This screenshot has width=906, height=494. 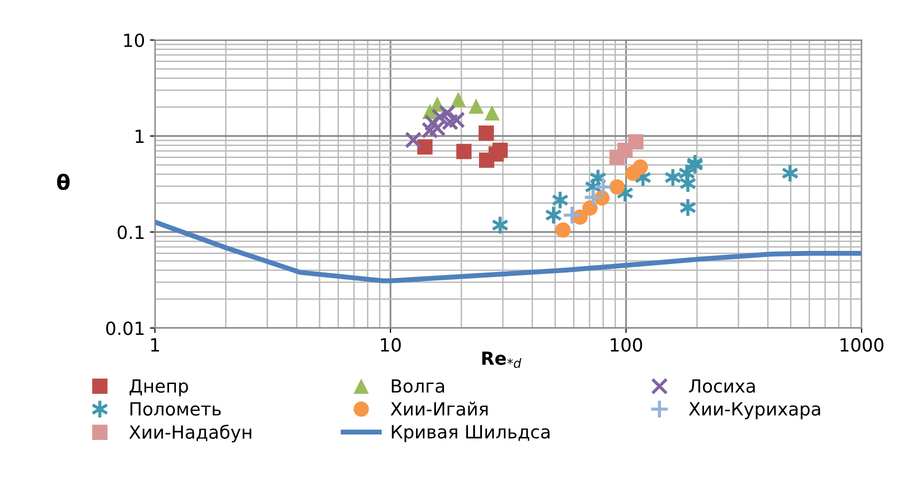 What do you see at coordinates (390, 345) in the screenshot?
I see `x-tick-label: 10` at bounding box center [390, 345].